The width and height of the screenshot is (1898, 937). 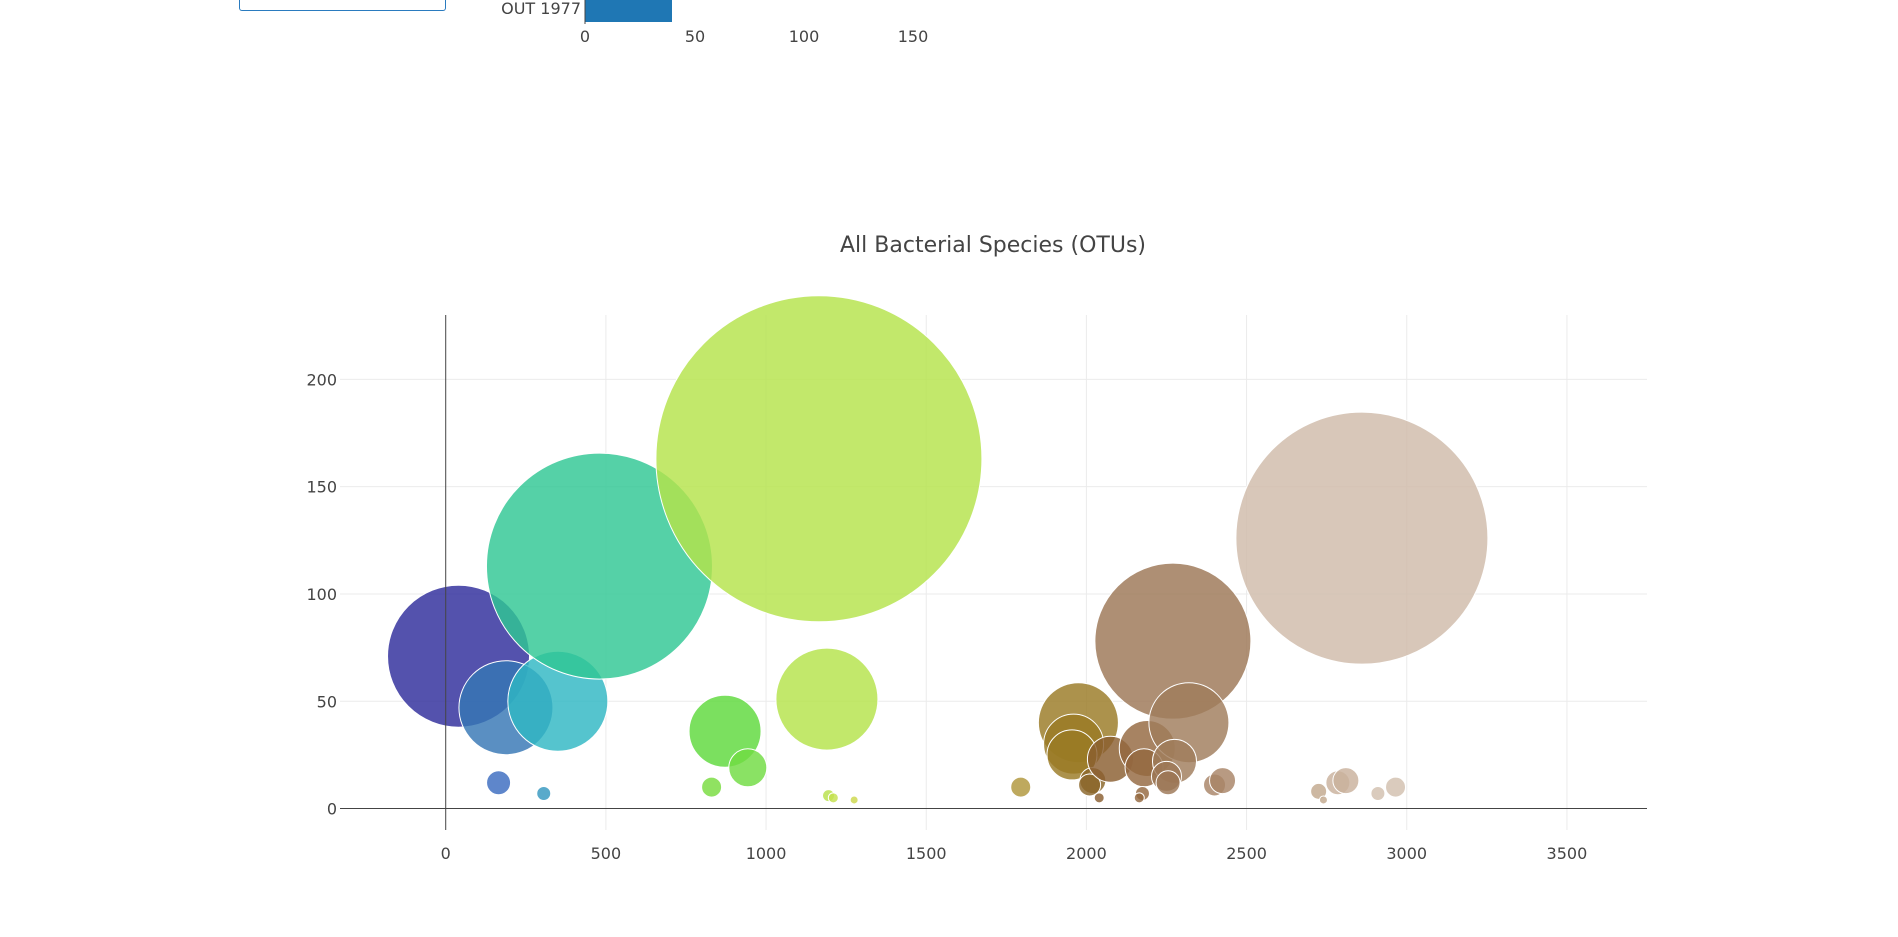 What do you see at coordinates (714, 23) in the screenshot?
I see `top-bar-chart: OUT 1977 0 50 100 150` at bounding box center [714, 23].